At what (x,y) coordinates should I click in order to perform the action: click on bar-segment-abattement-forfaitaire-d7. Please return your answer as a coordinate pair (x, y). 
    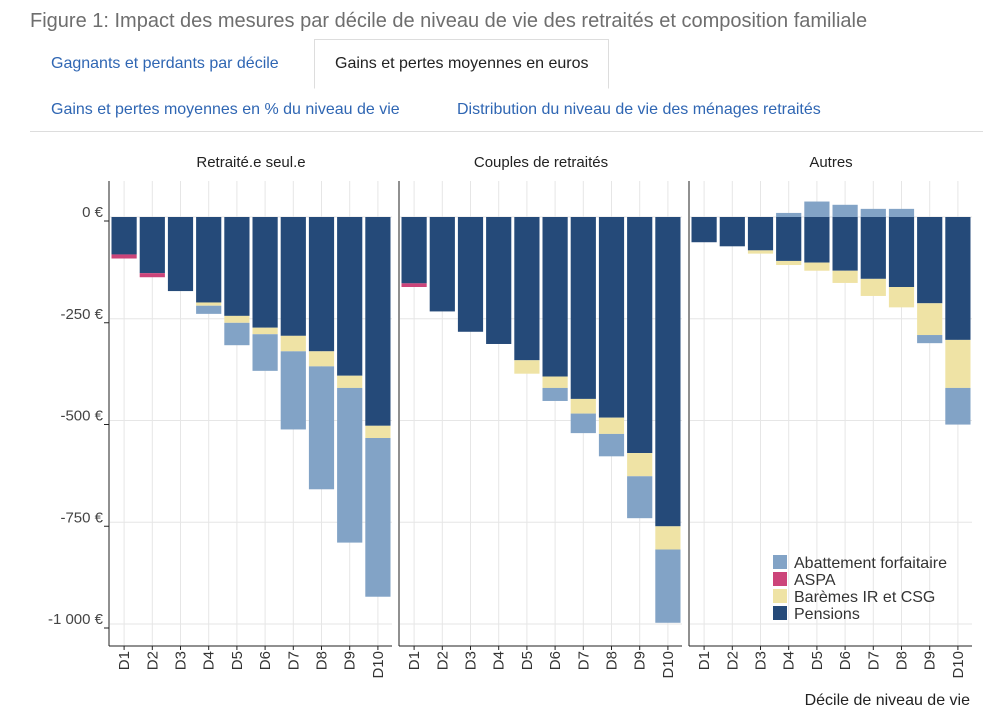
    Looking at the image, I should click on (873, 212).